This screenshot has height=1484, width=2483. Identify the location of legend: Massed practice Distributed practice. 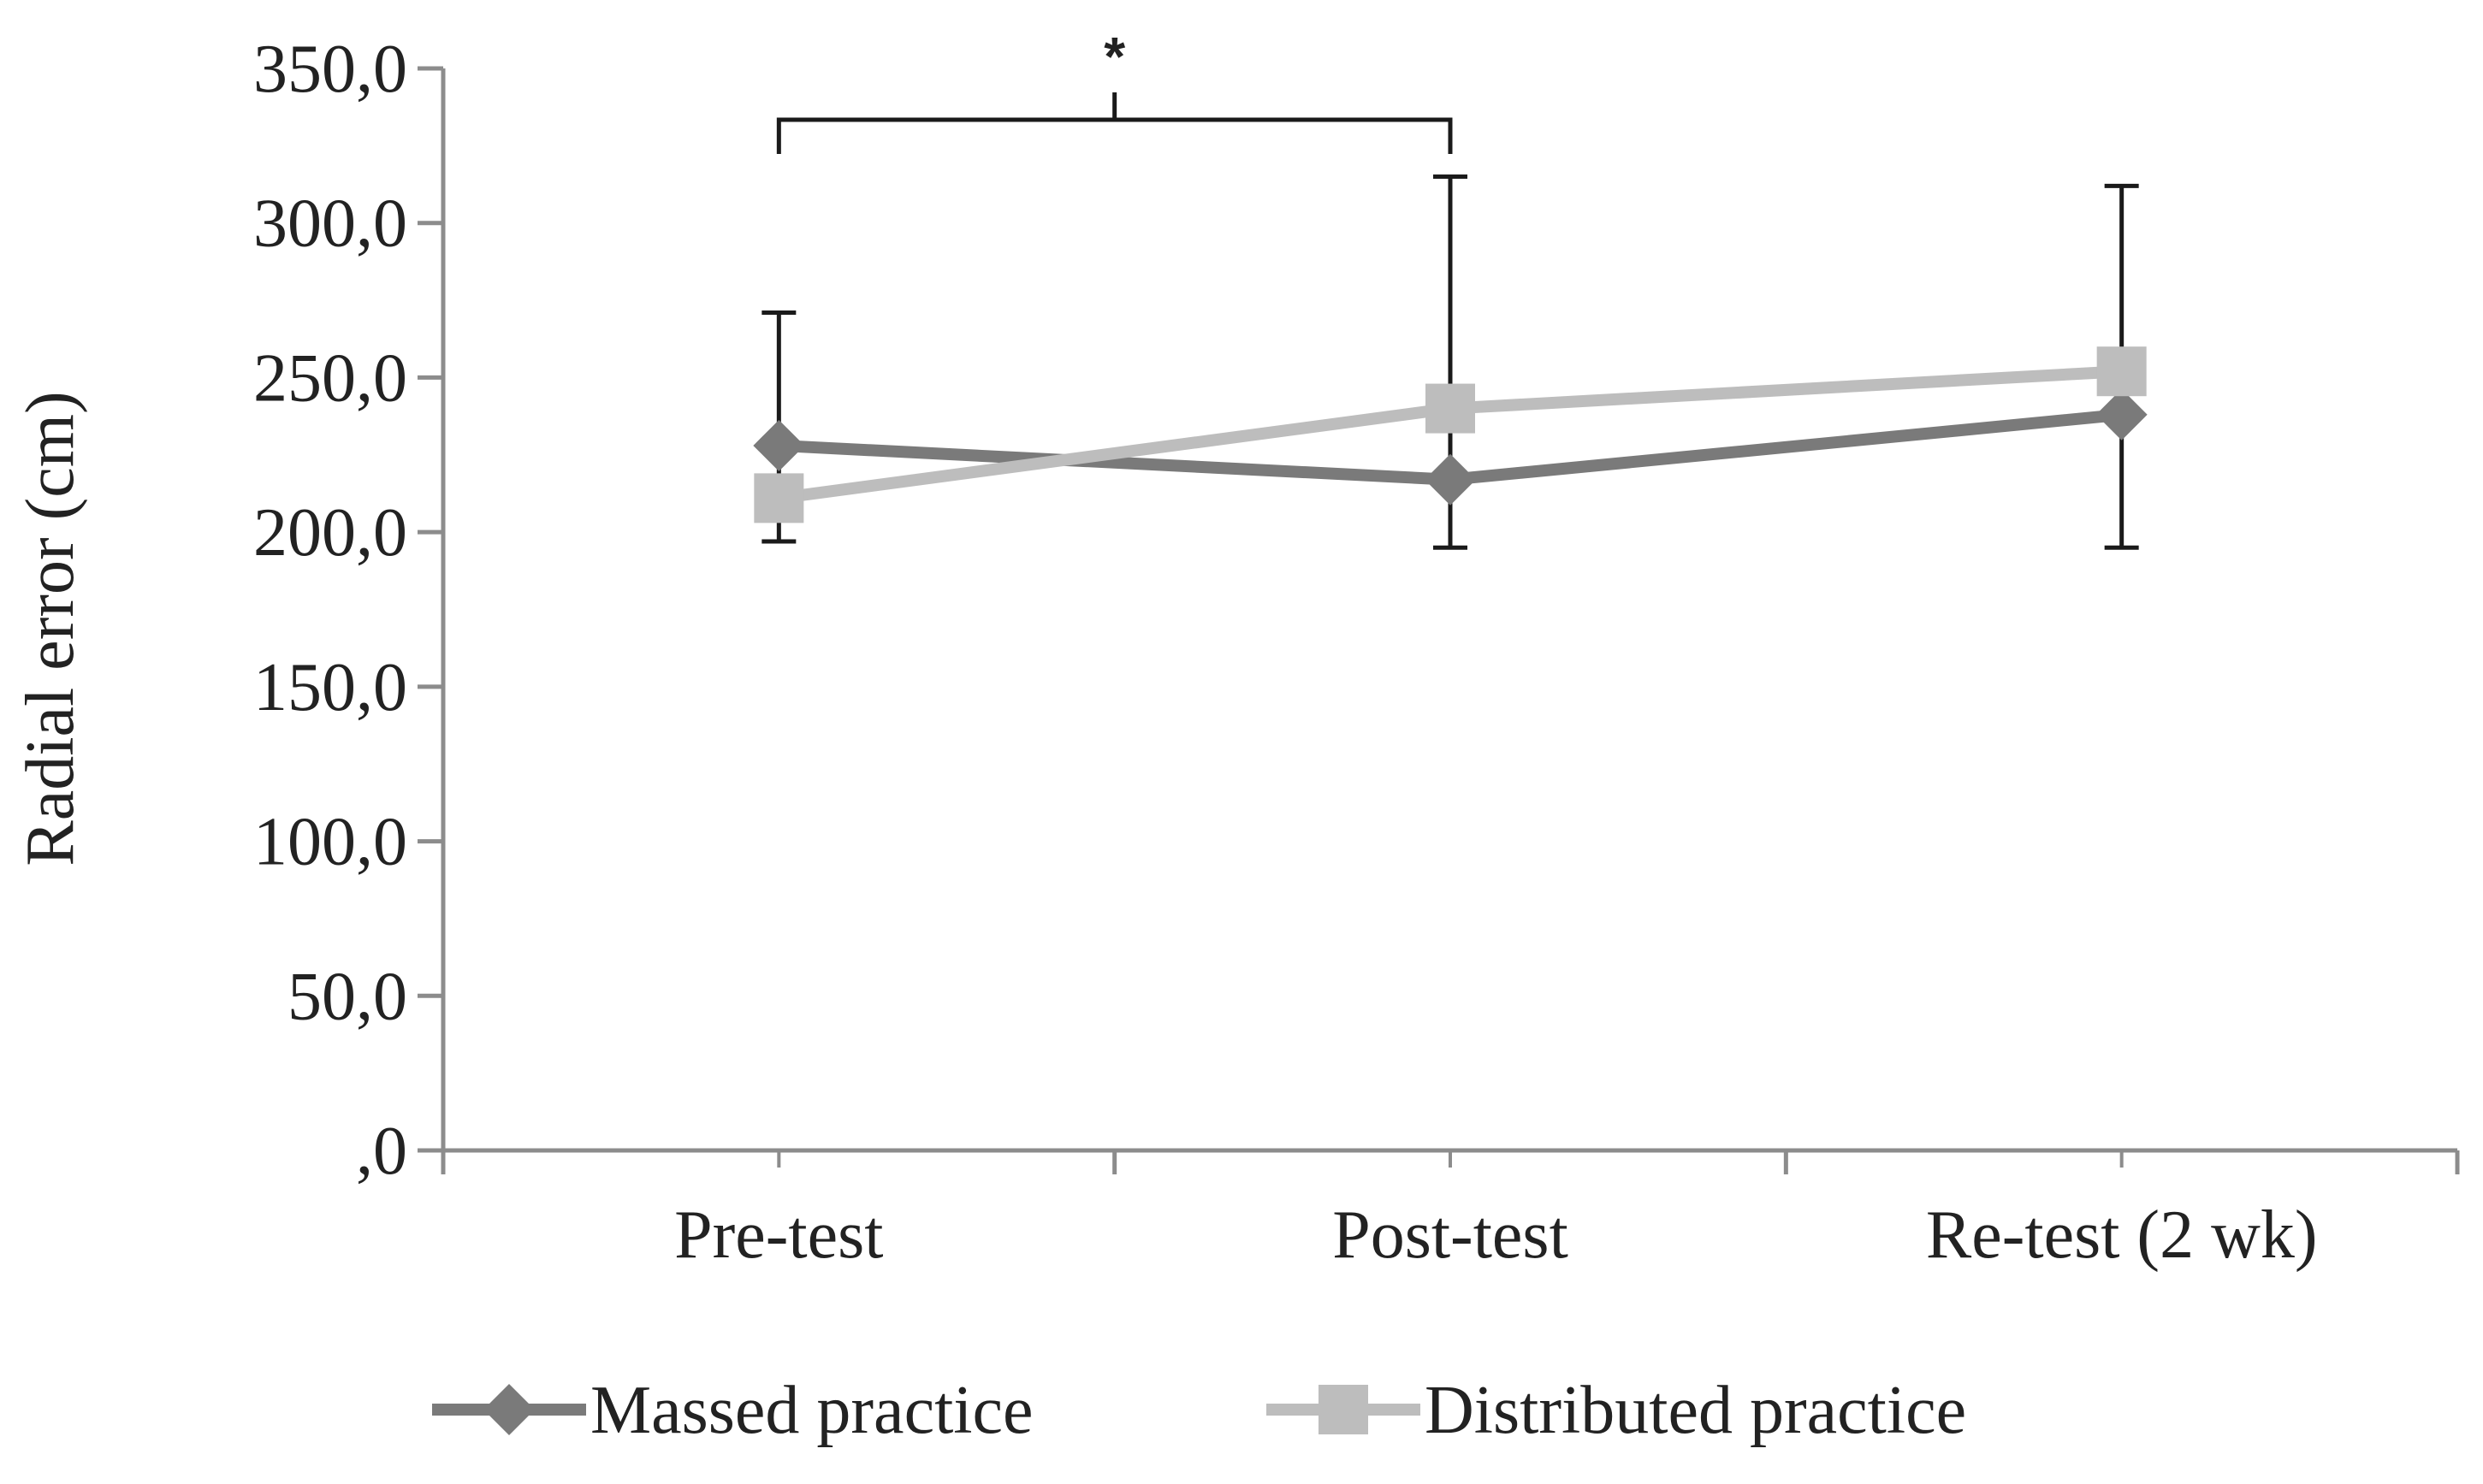
(1199, 1410).